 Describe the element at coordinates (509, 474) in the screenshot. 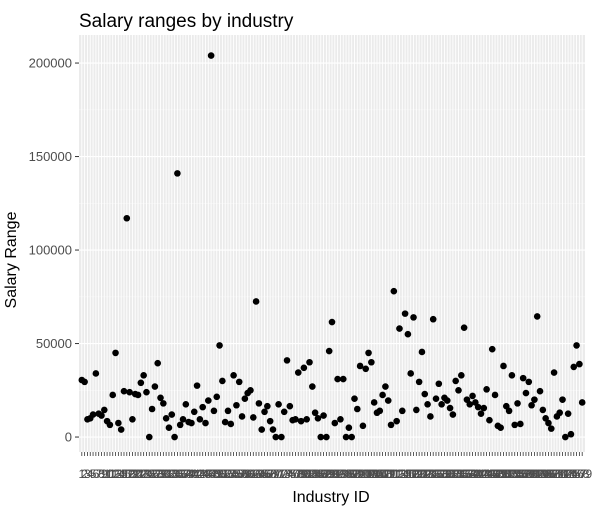

I see `x-tick-label: 153` at that location.